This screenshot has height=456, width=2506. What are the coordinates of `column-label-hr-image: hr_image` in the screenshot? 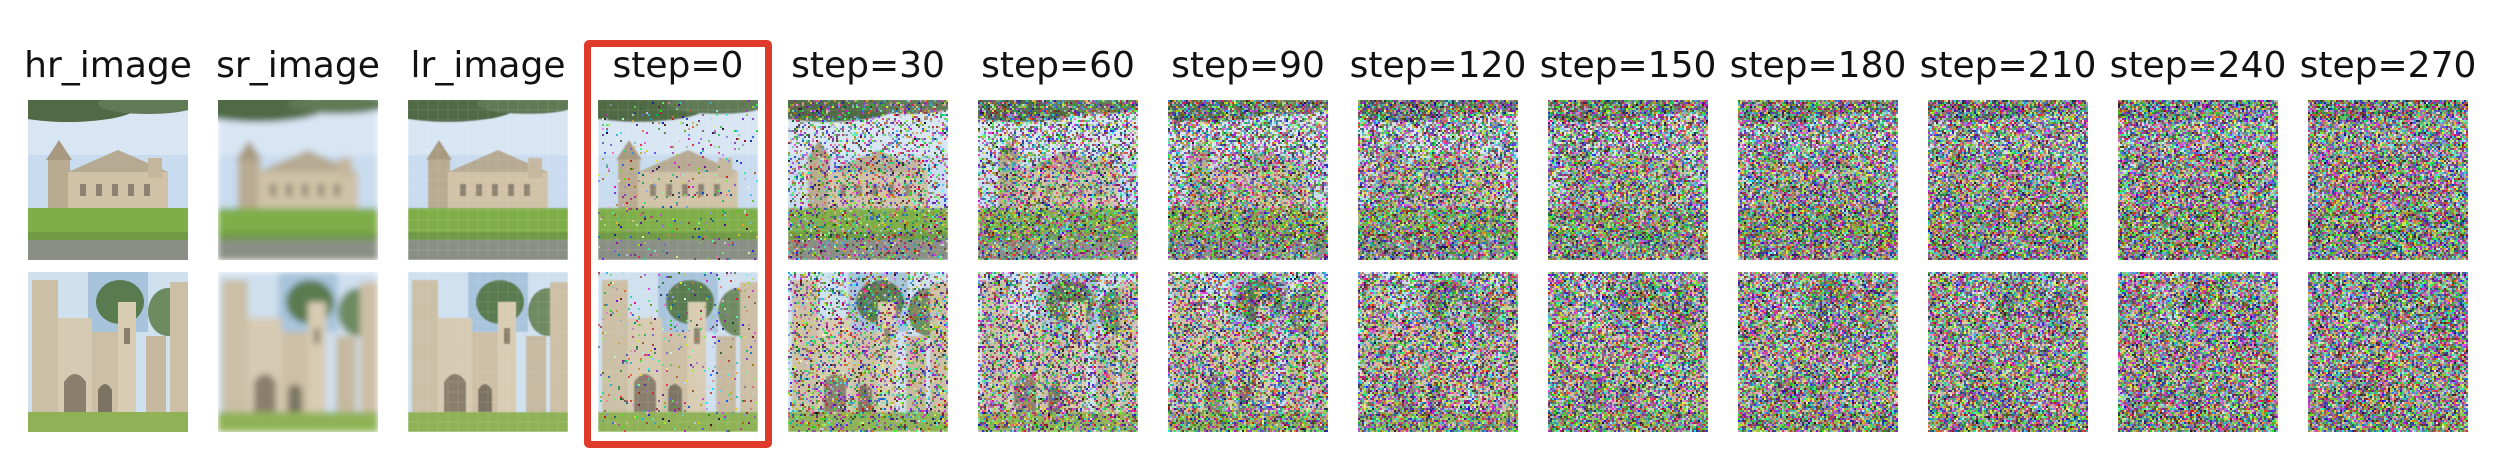 It's located at (108, 65).